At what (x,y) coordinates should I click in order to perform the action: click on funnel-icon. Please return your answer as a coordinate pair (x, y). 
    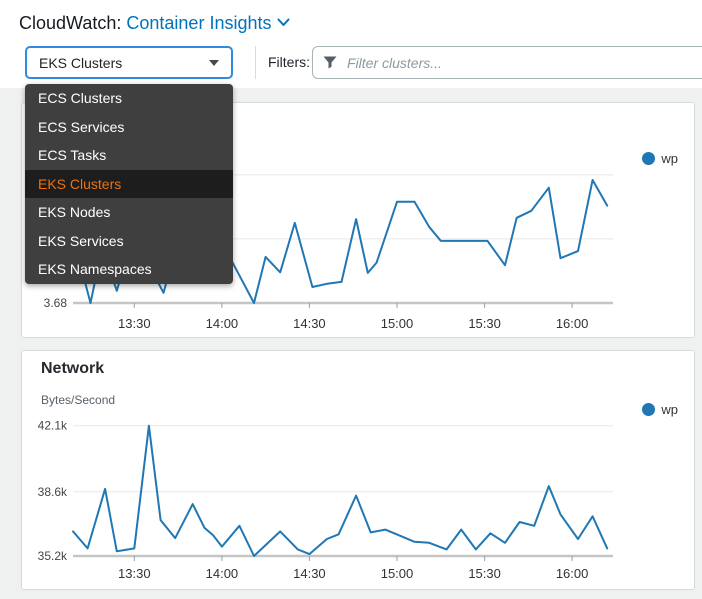
    Looking at the image, I should click on (330, 62).